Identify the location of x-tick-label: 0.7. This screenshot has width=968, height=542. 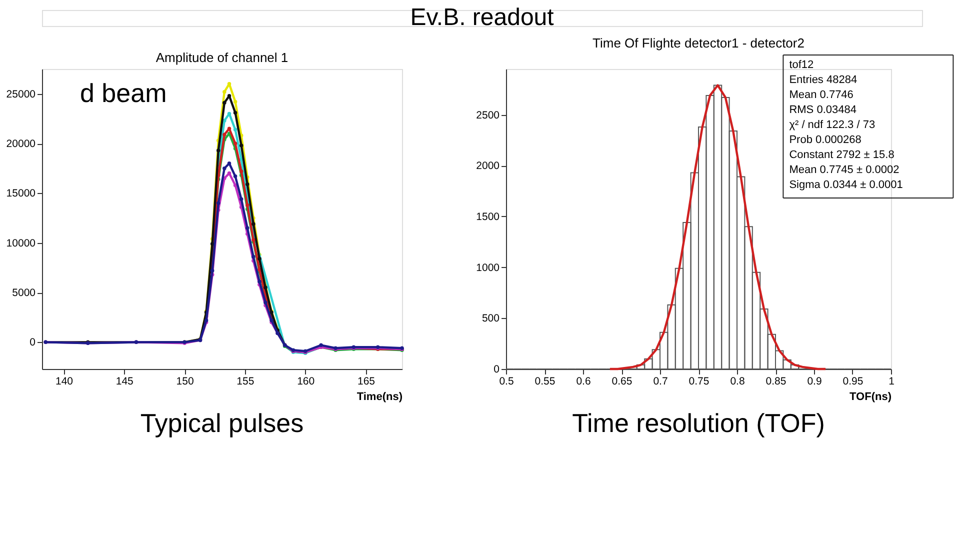
(660, 382).